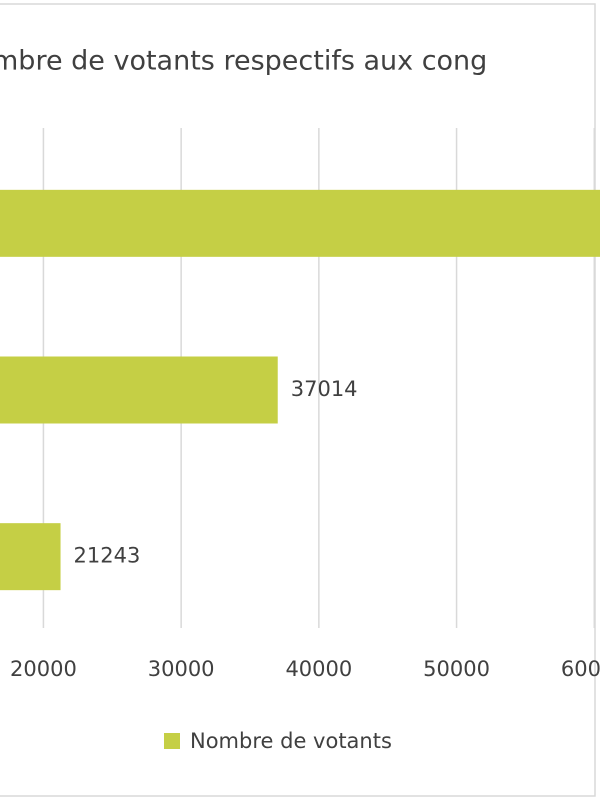 The width and height of the screenshot is (600, 800). What do you see at coordinates (43, 669) in the screenshot?
I see `x-tick-label: 20000` at bounding box center [43, 669].